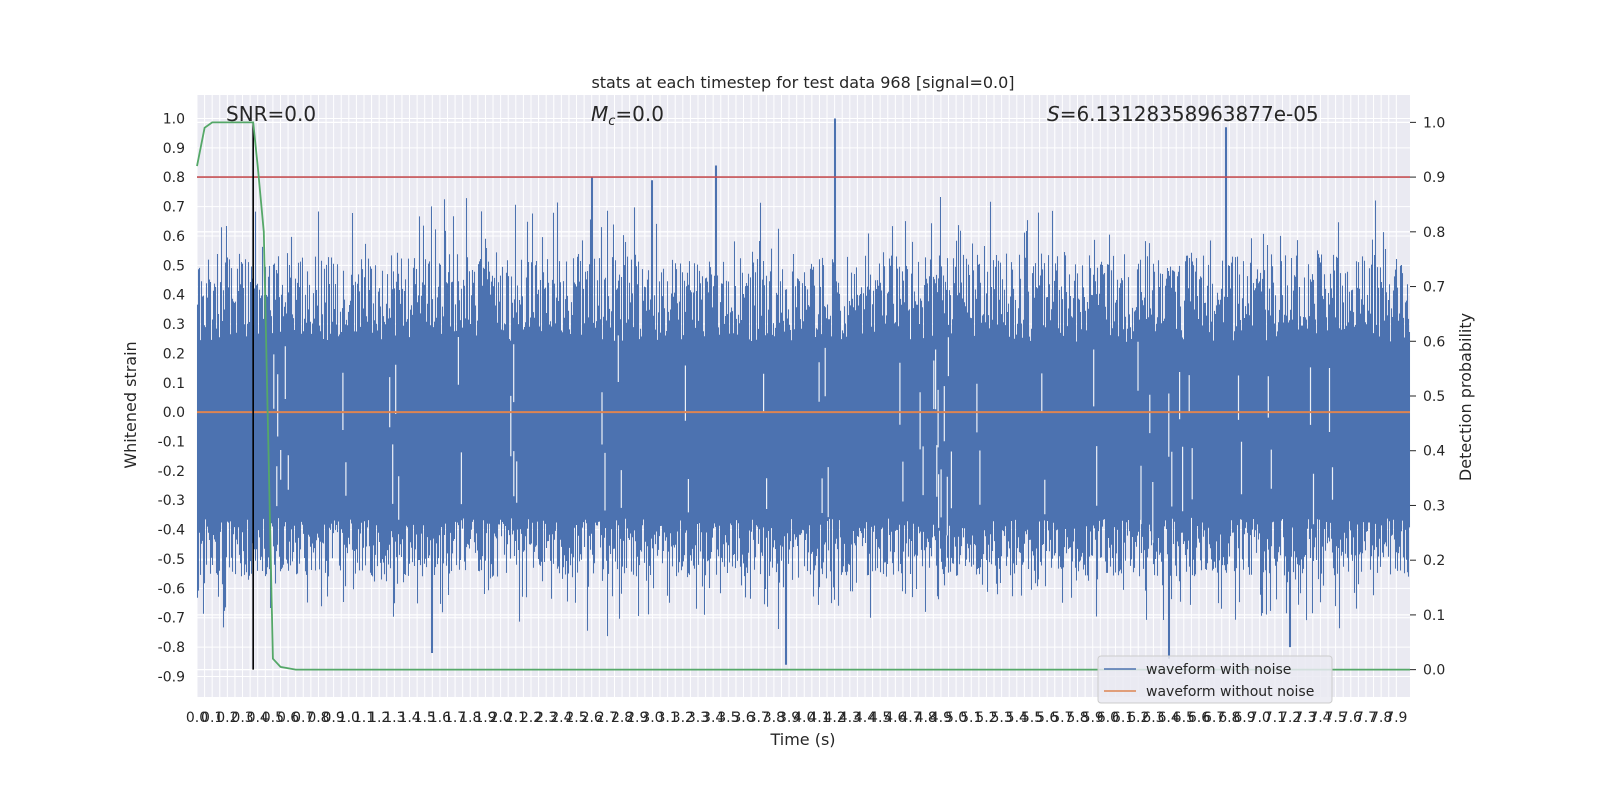  Describe the element at coordinates (455, 718) in the screenshot. I see `x-tick-label: 1.7` at that location.